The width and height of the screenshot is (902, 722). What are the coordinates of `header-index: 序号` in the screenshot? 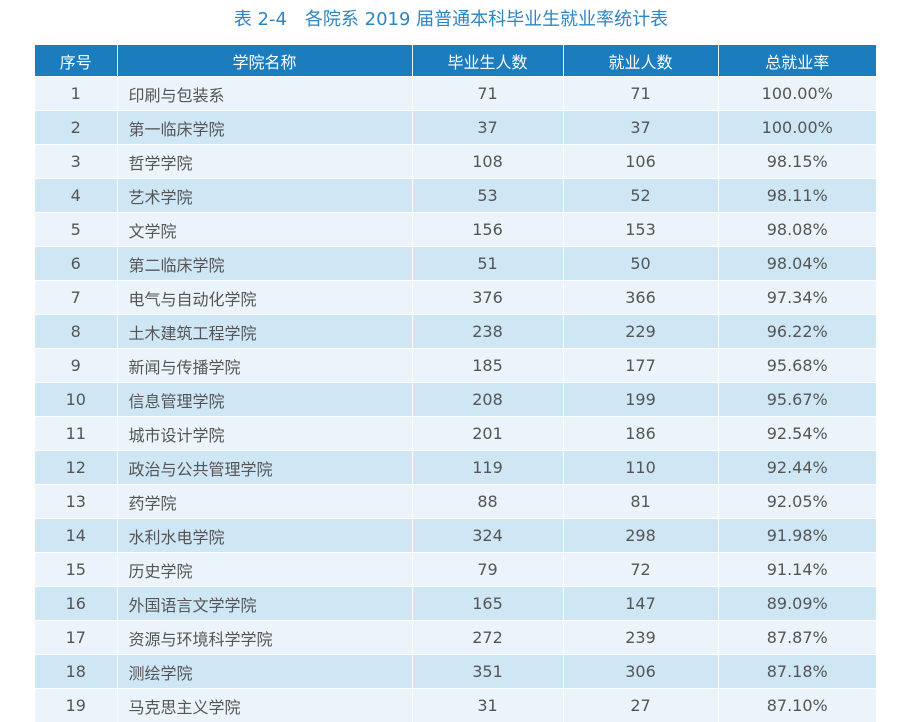 It's located at (76, 61).